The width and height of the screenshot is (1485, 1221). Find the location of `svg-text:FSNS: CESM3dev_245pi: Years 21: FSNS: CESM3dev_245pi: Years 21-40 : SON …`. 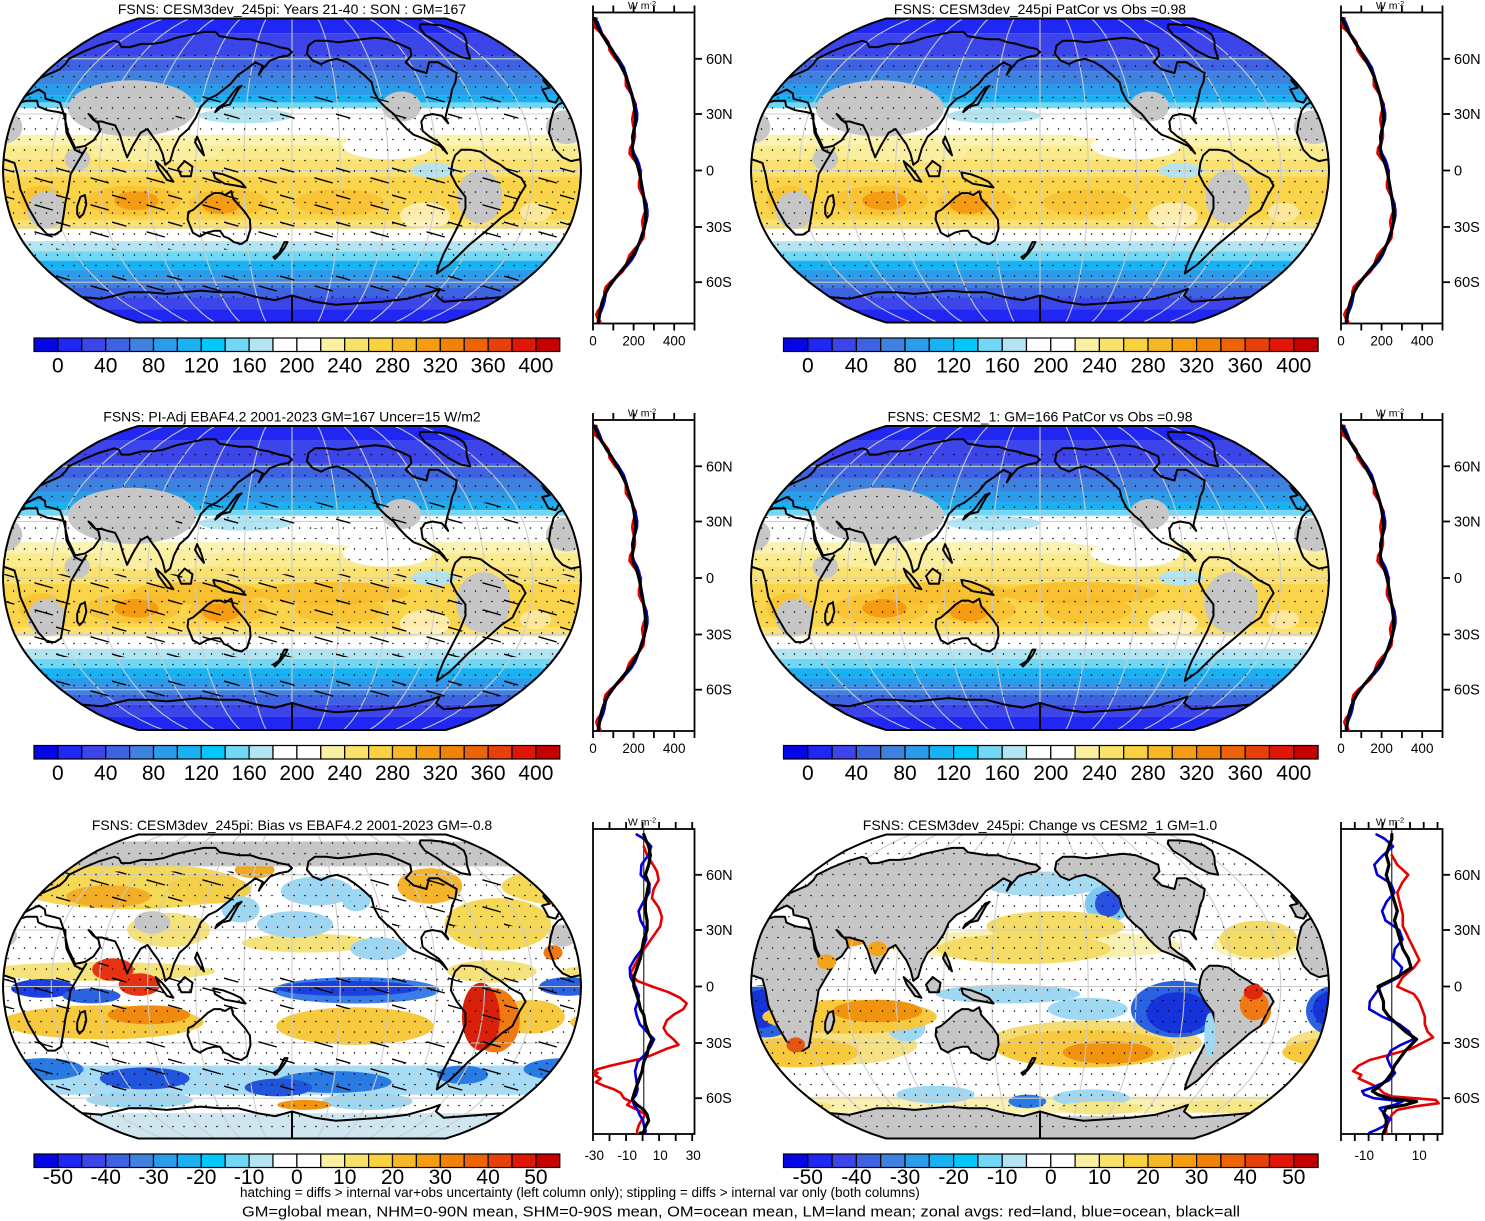

svg-text:FSNS: CESM3dev_245pi: Years 21: FSNS: CESM3dev_245pi: Years 21-40 : SON … is located at coordinates (292, 9).